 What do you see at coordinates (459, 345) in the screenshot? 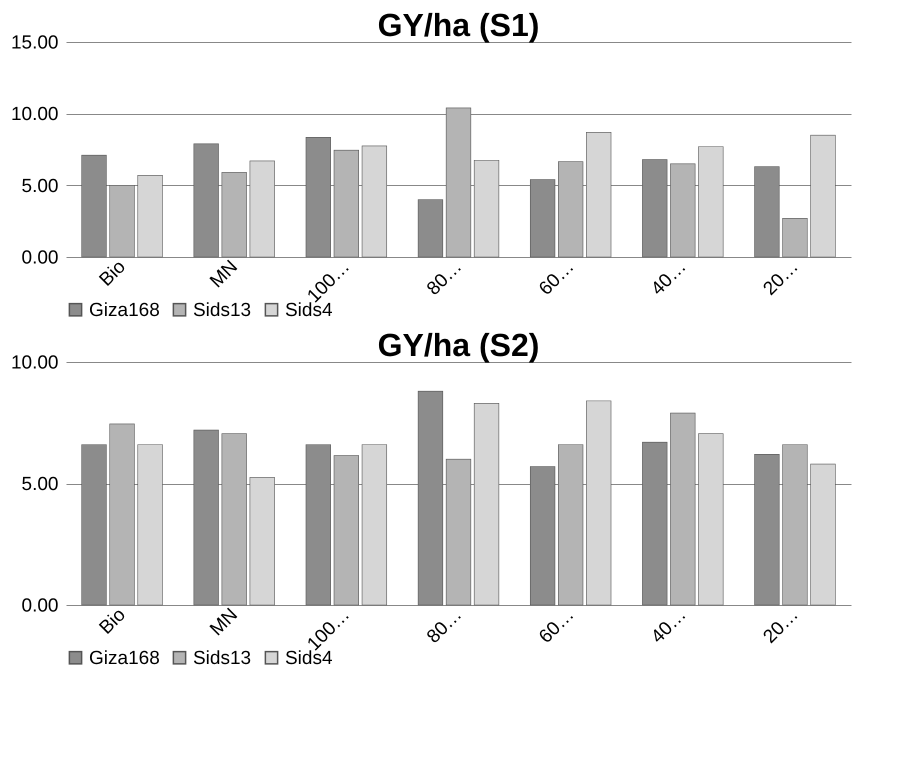
I see `chart-title: GY/ha (S2)` at bounding box center [459, 345].